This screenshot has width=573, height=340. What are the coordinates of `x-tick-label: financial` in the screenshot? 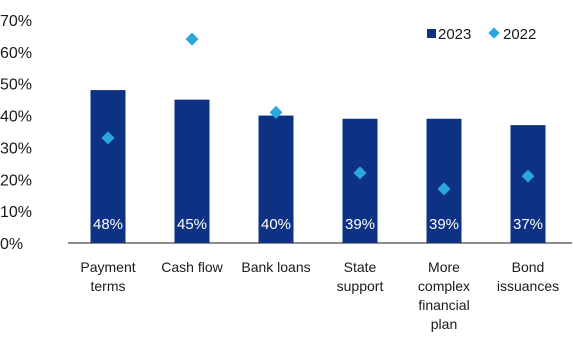 It's located at (443, 305).